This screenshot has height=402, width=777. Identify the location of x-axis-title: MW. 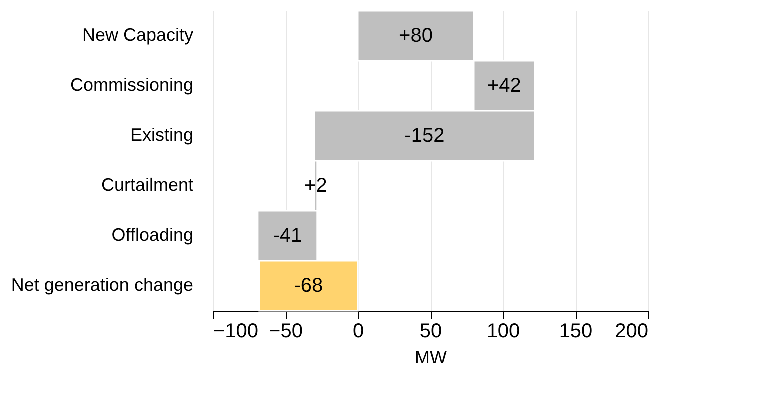
(431, 358).